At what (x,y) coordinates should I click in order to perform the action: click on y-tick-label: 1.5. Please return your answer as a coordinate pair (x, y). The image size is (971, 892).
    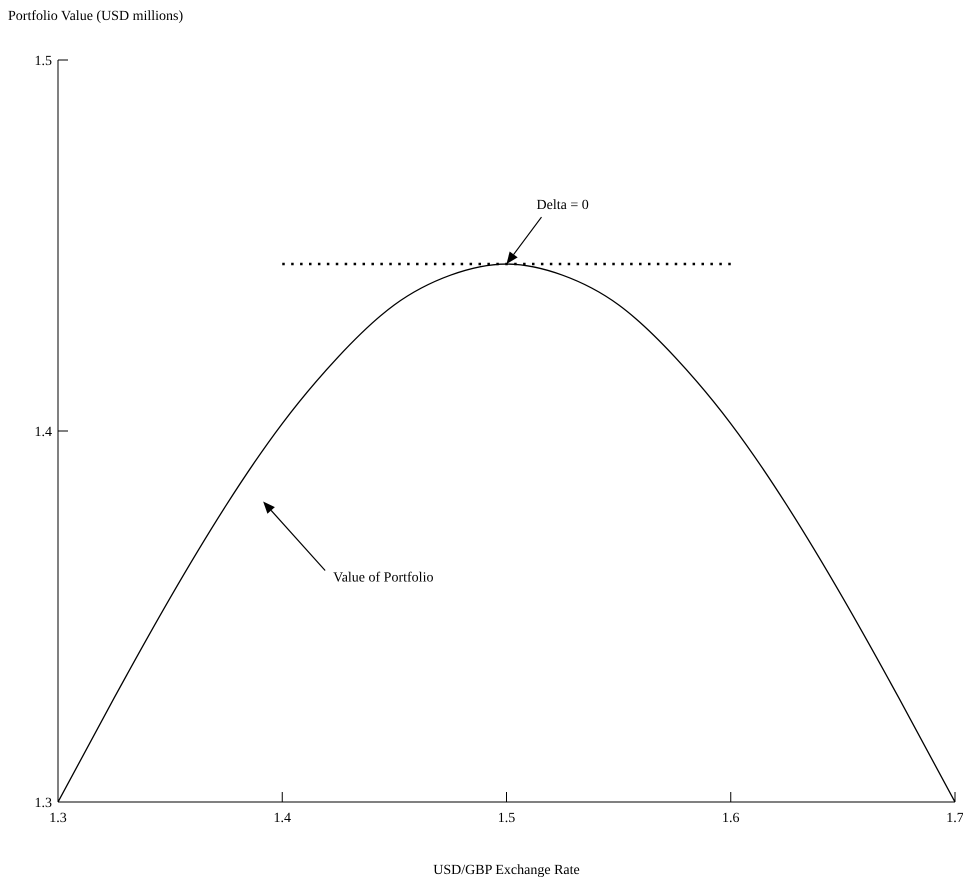
    Looking at the image, I should click on (43, 61).